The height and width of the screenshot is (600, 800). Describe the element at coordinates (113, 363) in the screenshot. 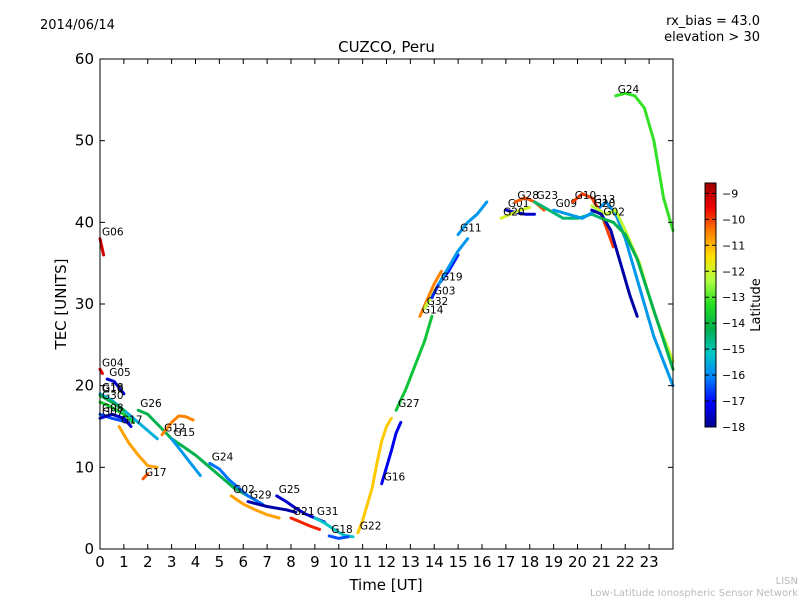

I see `series-label-g04: G04` at that location.